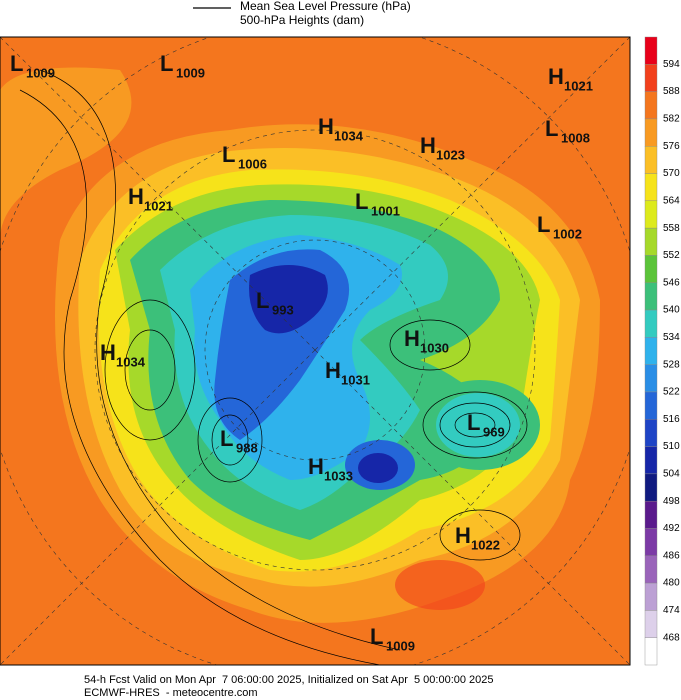  I want to click on colorbar-label: 516, so click(671, 419).